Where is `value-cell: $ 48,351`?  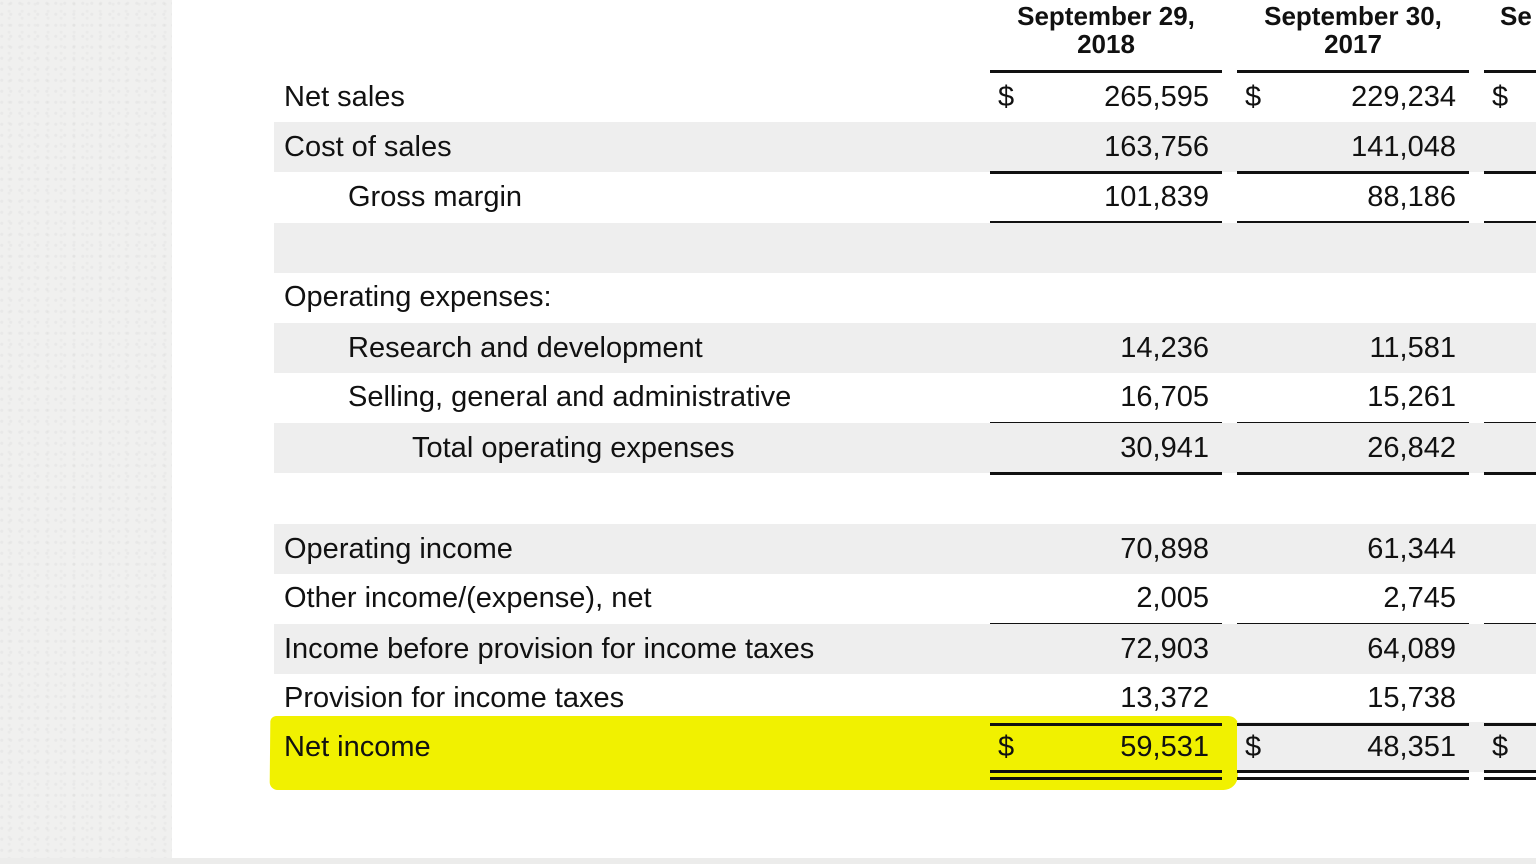 value-cell: $ 48,351 is located at coordinates (1353, 747).